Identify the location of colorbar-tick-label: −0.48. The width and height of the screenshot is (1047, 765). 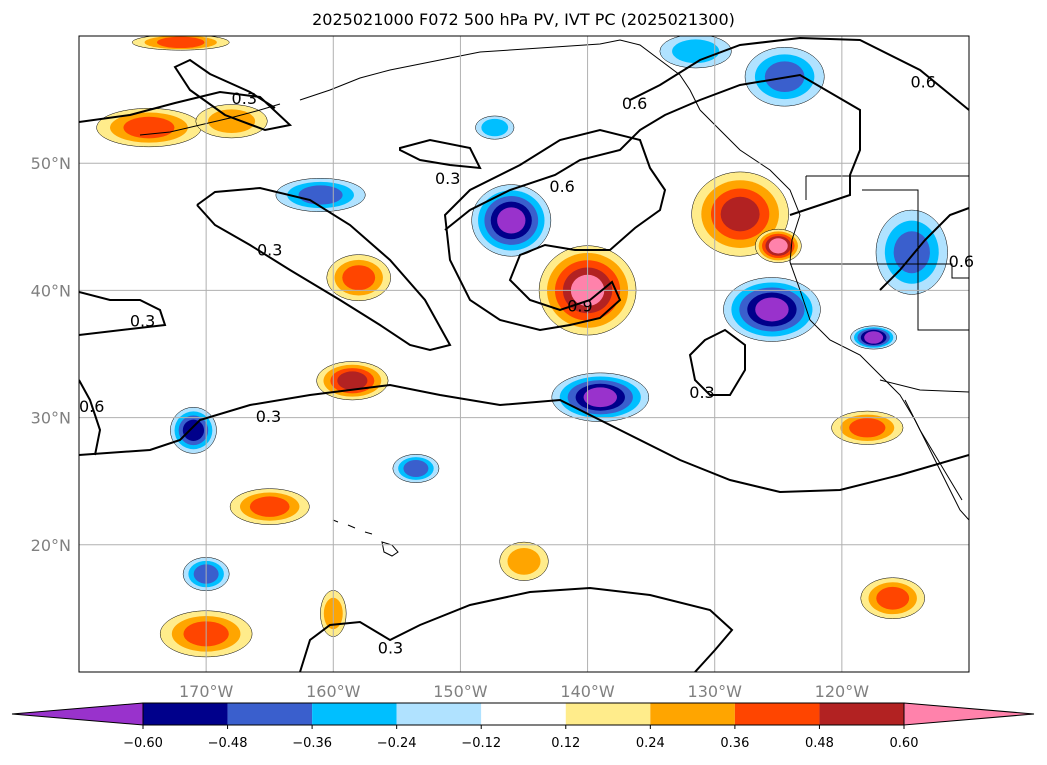
(228, 743).